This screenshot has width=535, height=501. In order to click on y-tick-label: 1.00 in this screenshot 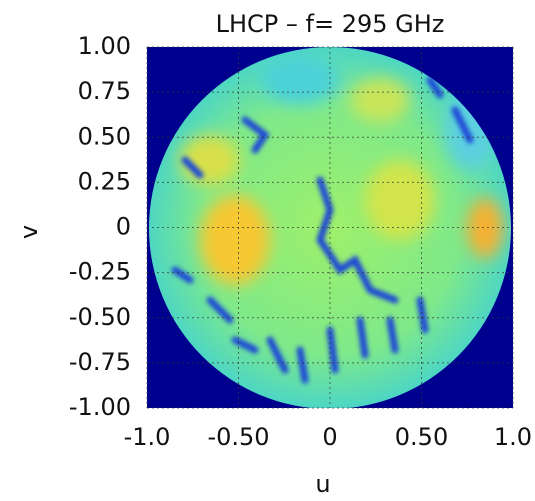, I will do `click(104, 46)`.